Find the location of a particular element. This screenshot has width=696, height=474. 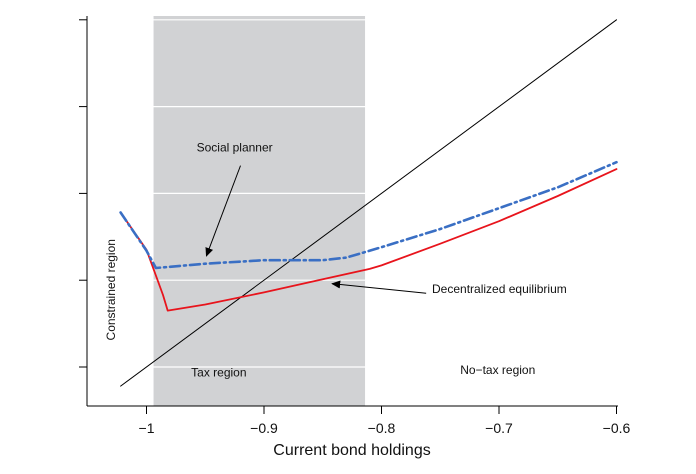

annotation-arrow-decentralized is located at coordinates (379, 287).